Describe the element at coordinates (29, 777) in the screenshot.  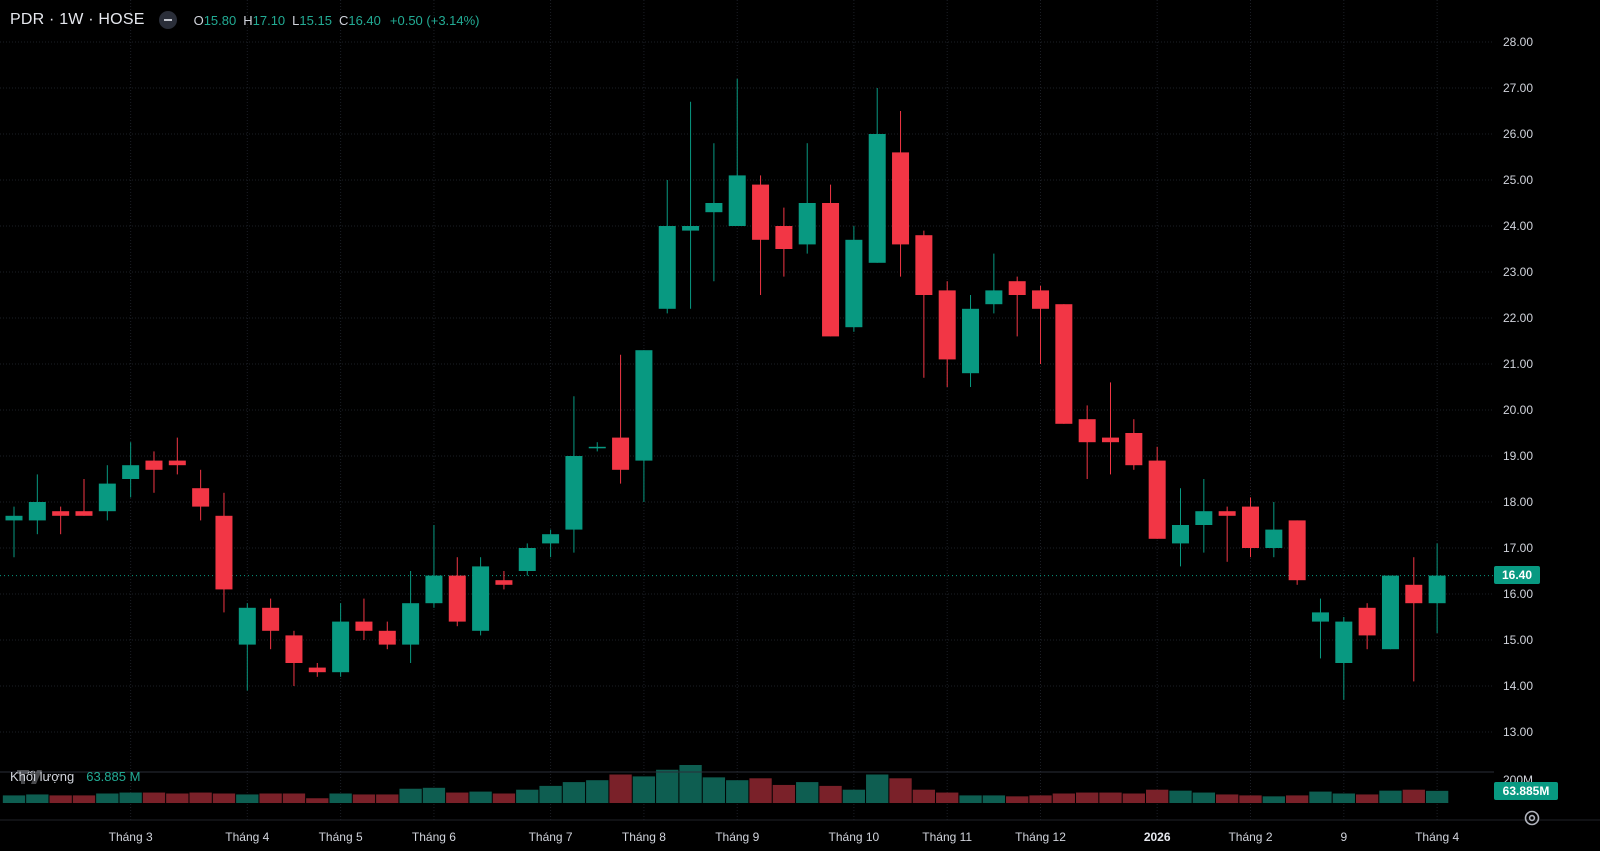
I see `tradingview-logo-icon` at that location.